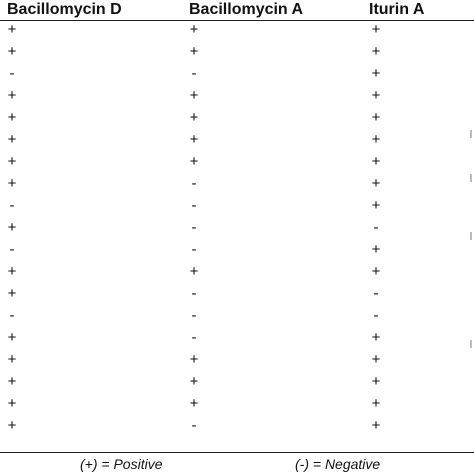  What do you see at coordinates (237, 452) in the screenshot?
I see `bottom-rule` at bounding box center [237, 452].